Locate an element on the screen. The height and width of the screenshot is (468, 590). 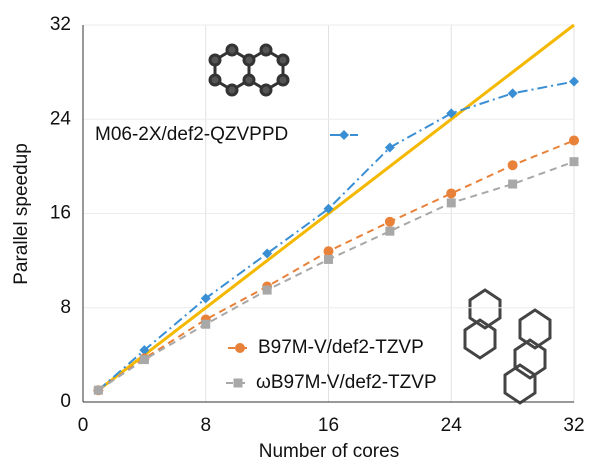
y-tick-label: 0 is located at coordinates (65, 401).